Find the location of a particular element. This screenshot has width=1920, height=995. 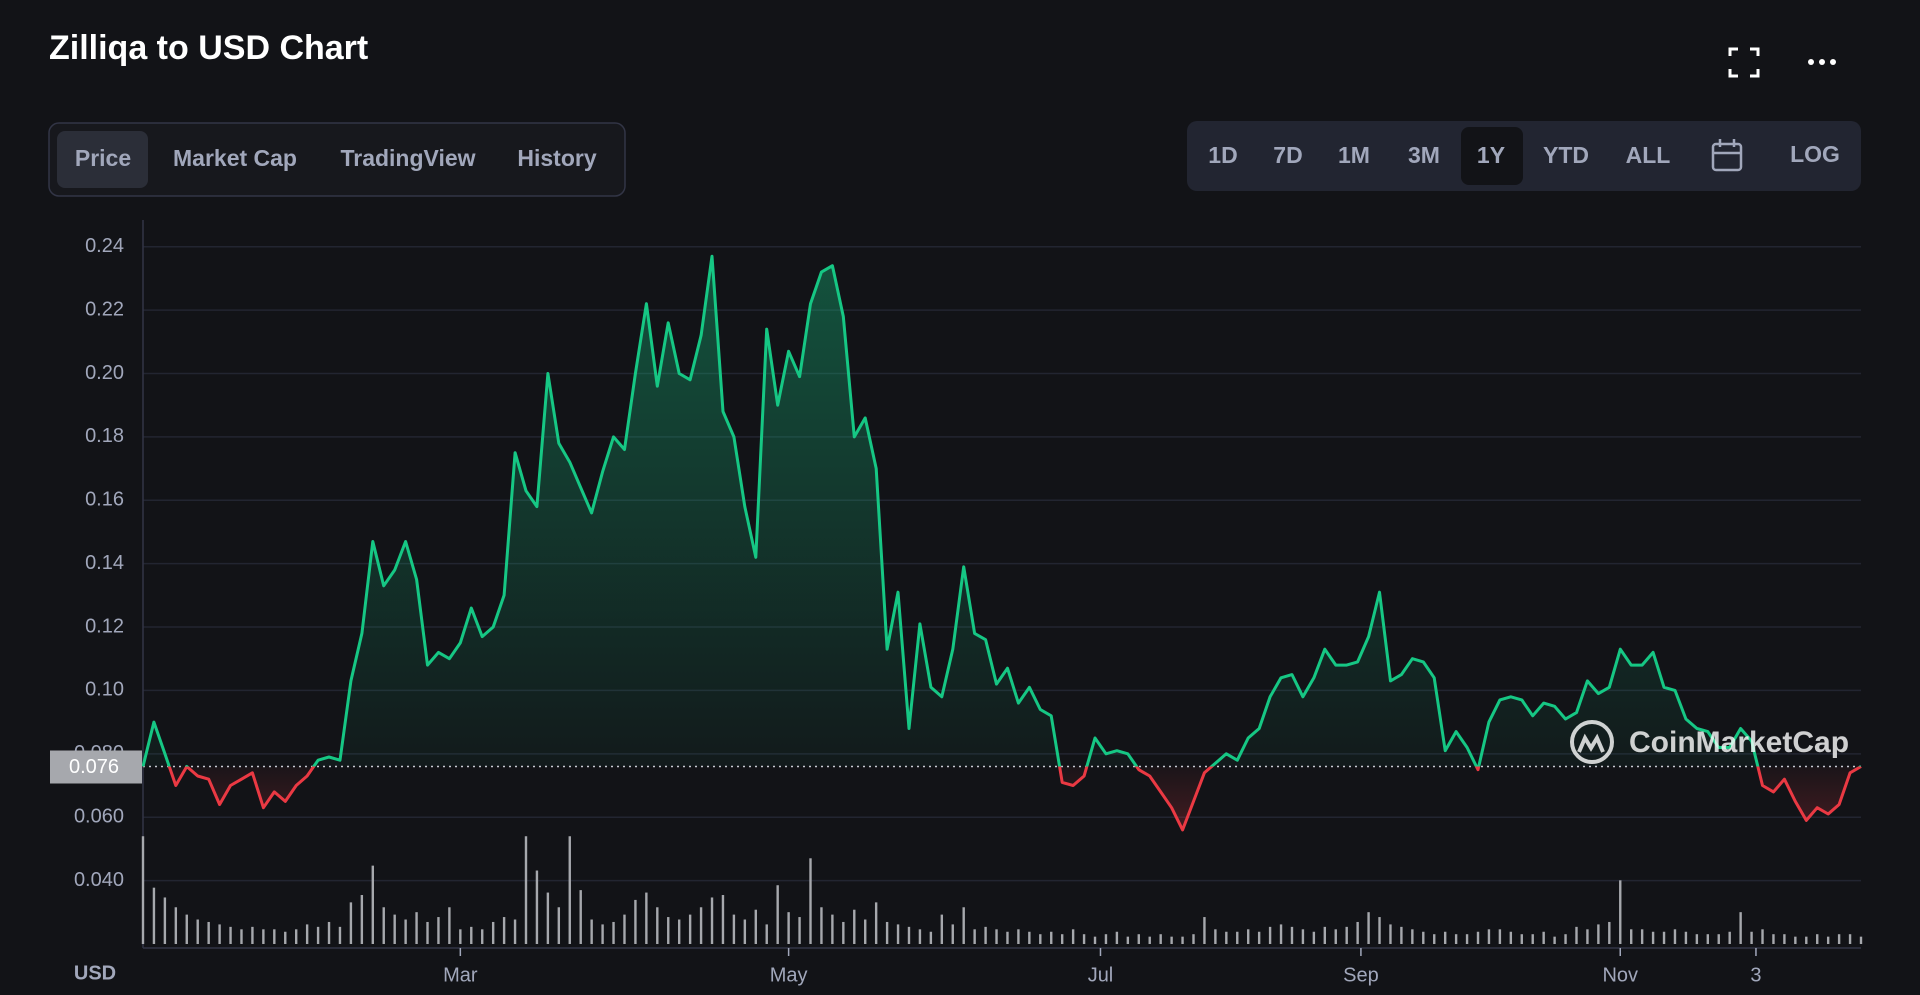

y-tick-label: 0.060 is located at coordinates (99, 816).